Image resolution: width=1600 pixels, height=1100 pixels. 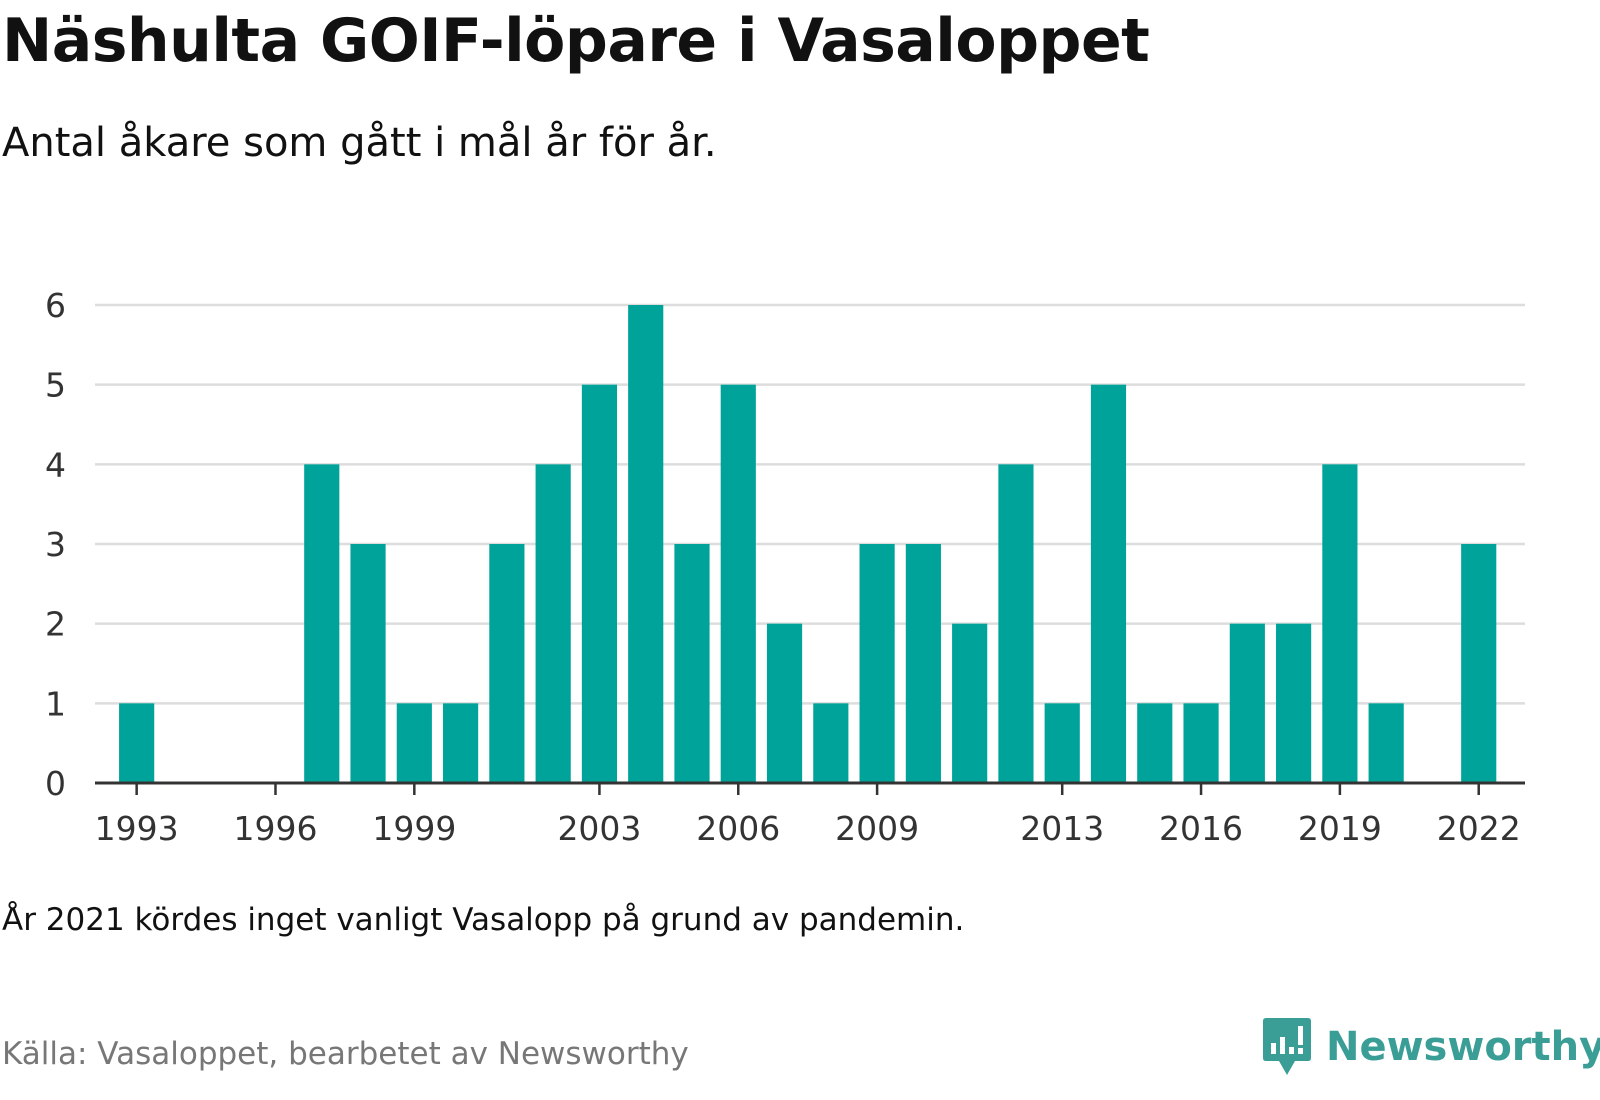 I want to click on bar-1997, so click(x=322, y=623).